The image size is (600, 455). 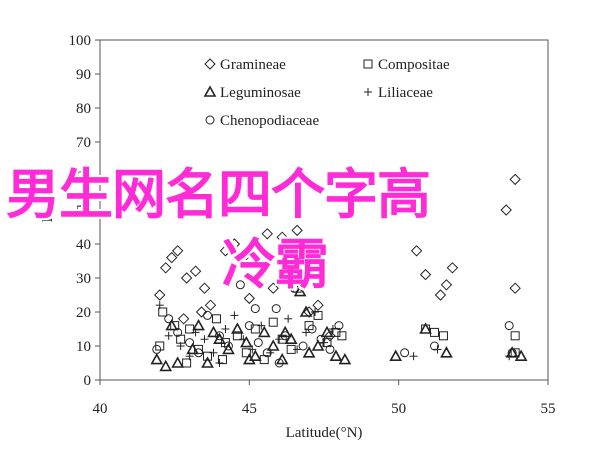 What do you see at coordinates (83, 75) in the screenshot?
I see `y-tick-label: 90` at bounding box center [83, 75].